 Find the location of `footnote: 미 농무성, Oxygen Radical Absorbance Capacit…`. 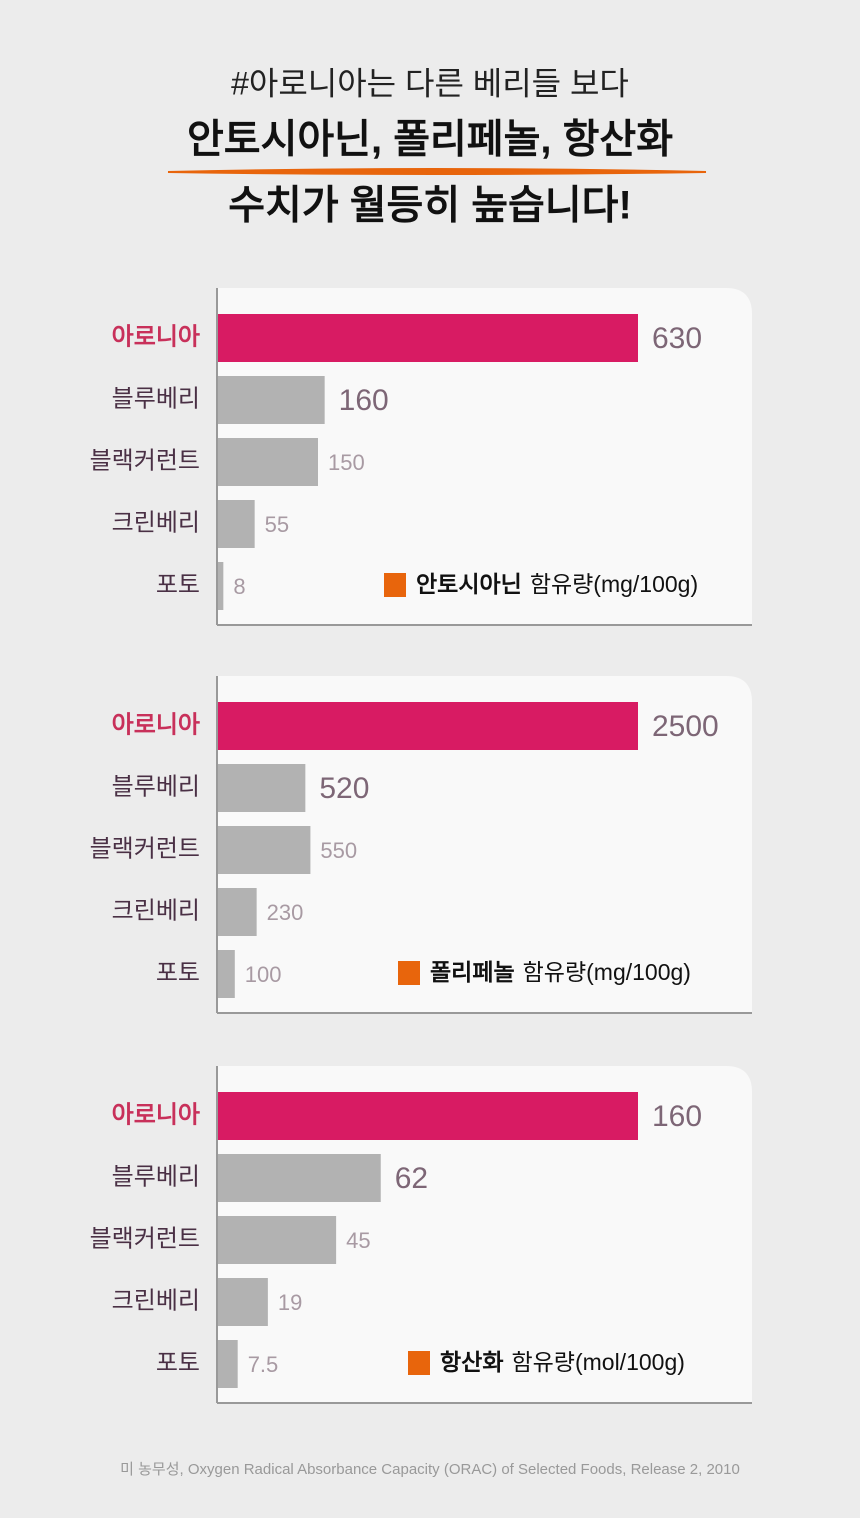

footnote: 미 농무성, Oxygen Radical Absorbance Capacit… is located at coordinates (430, 1469).